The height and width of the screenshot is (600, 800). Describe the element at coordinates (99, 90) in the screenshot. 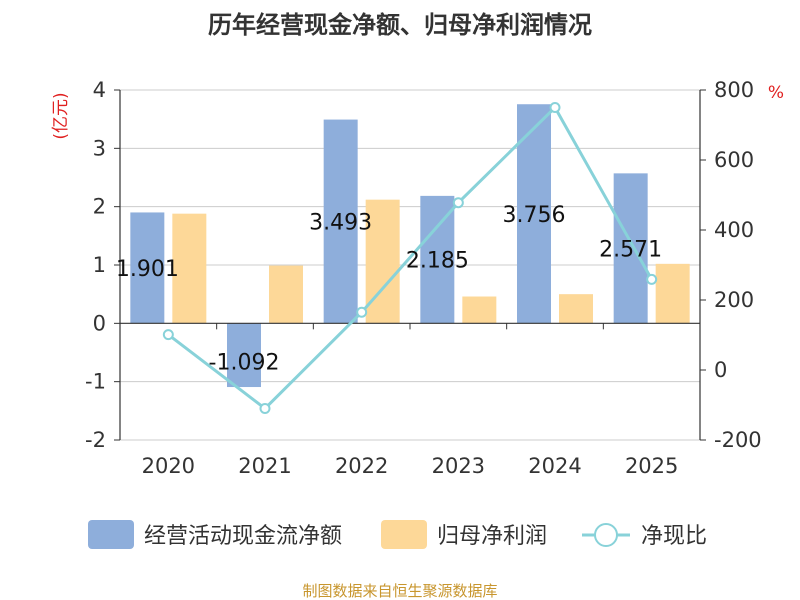

I see `left-tick-label: 4` at that location.